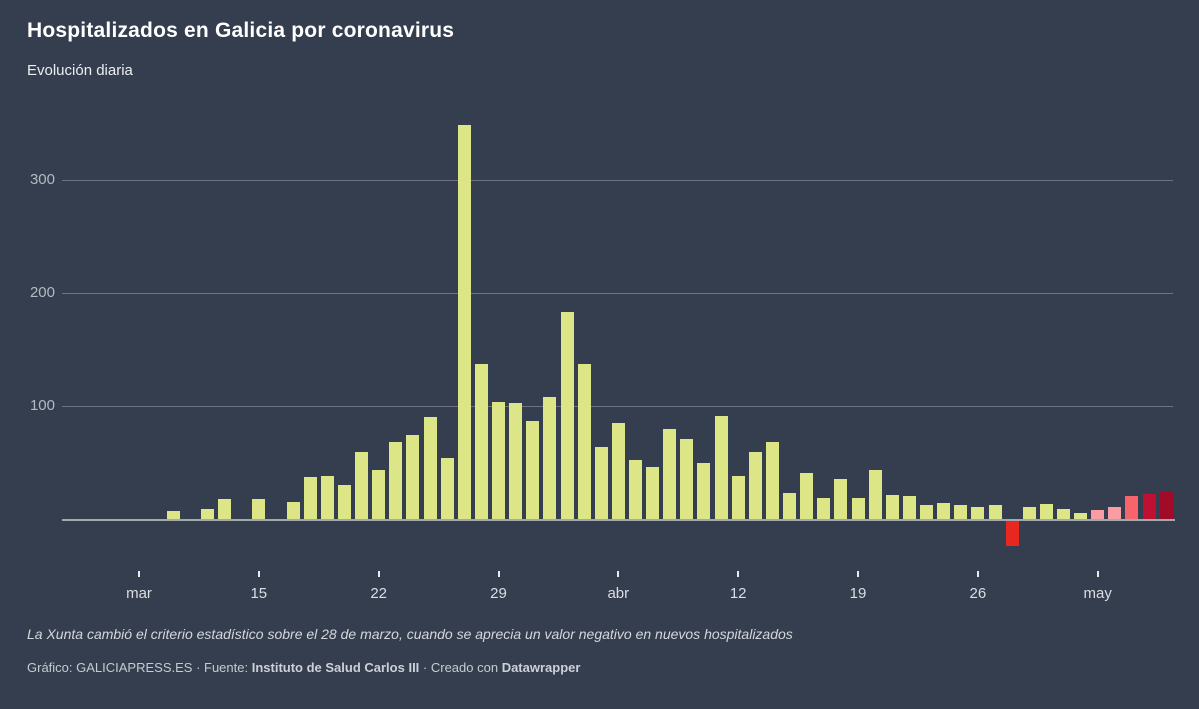  What do you see at coordinates (42, 405) in the screenshot?
I see `y-axis-label: 100` at bounding box center [42, 405].